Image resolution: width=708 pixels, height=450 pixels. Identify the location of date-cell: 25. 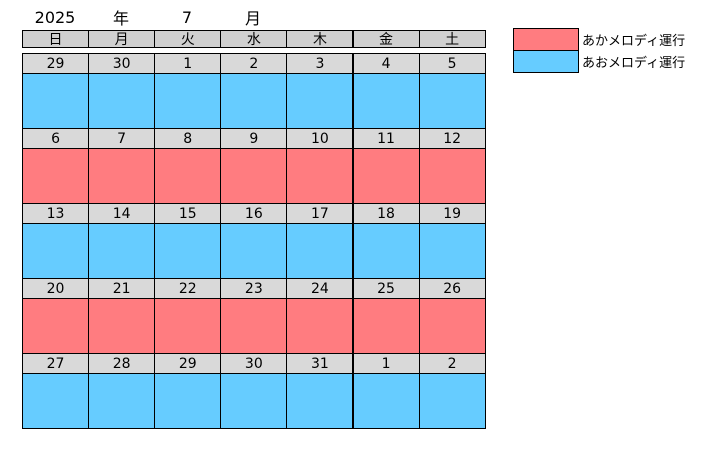
(386, 288).